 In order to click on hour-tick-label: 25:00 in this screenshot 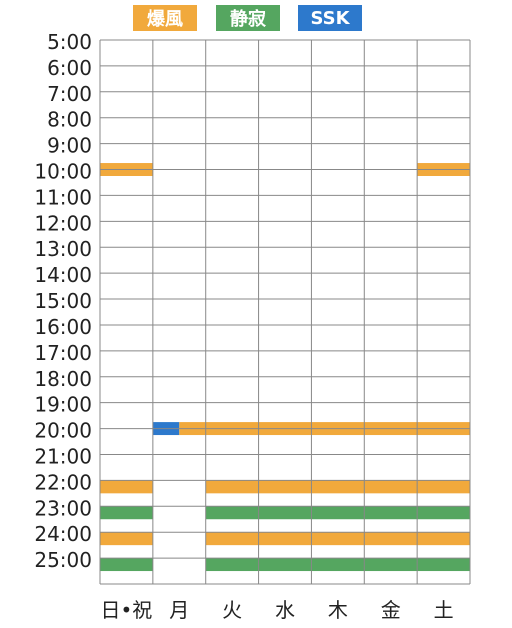, I will do `click(63, 560)`.